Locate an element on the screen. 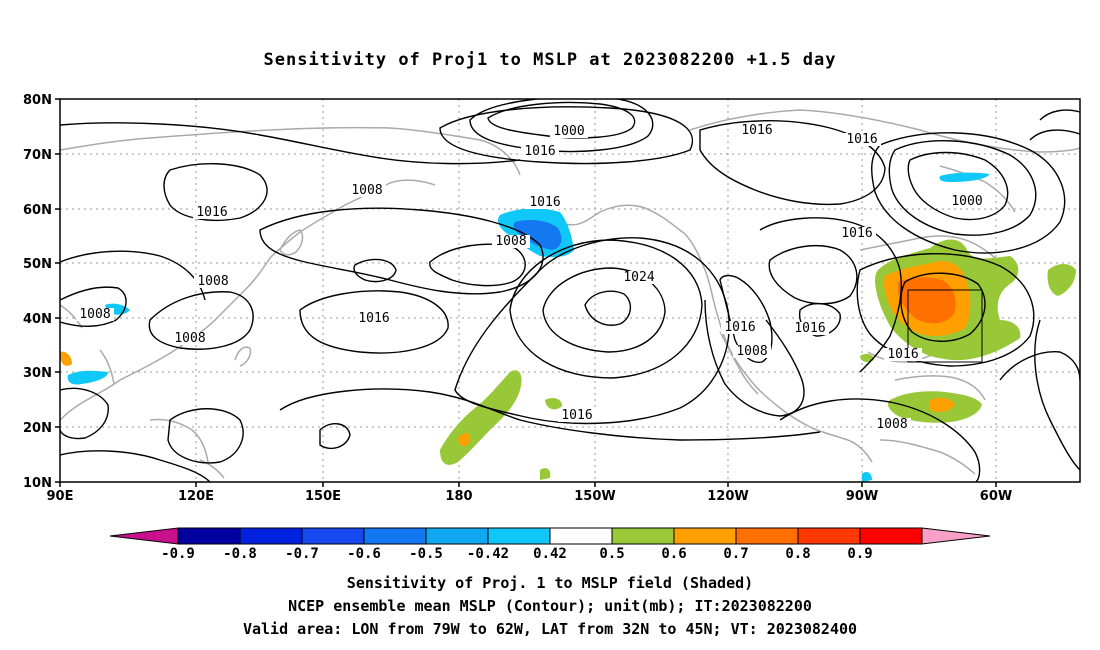  negative-sensitivity-core is located at coordinates (537, 235).